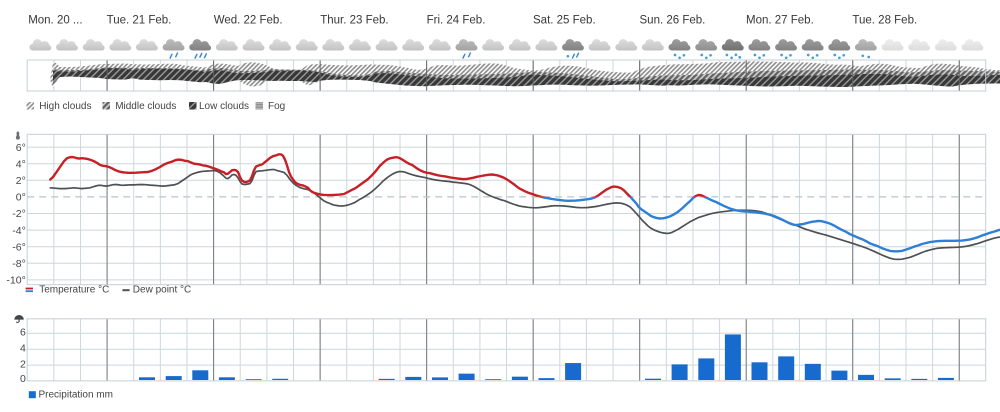 This screenshot has height=412, width=1000. What do you see at coordinates (162, 290) in the screenshot?
I see `svg-text: Dew point °C` at bounding box center [162, 290].